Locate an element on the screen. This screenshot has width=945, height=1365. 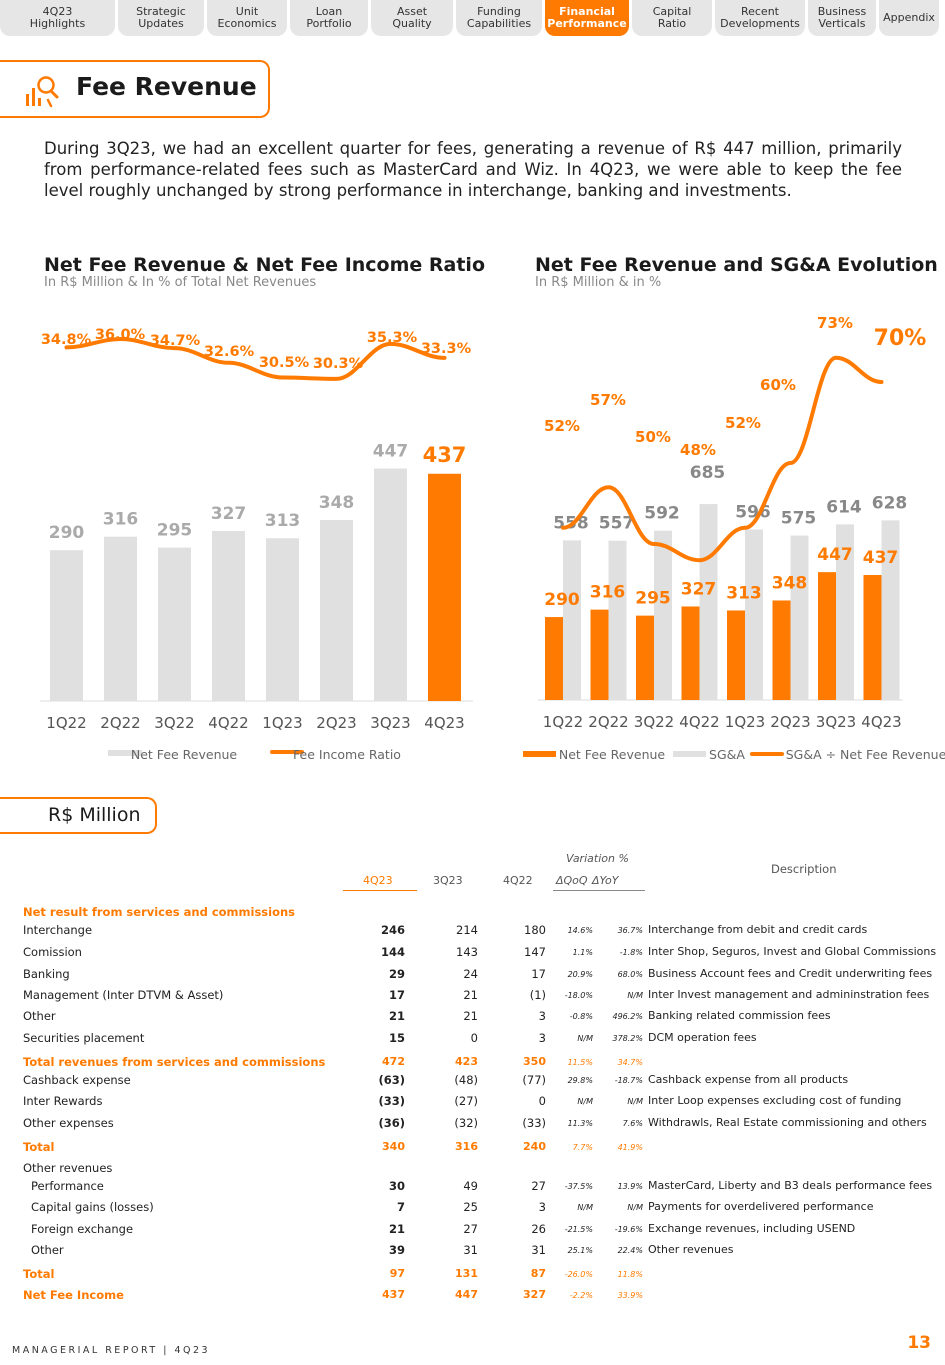
value-4q23: 472 is located at coordinates (393, 1061).